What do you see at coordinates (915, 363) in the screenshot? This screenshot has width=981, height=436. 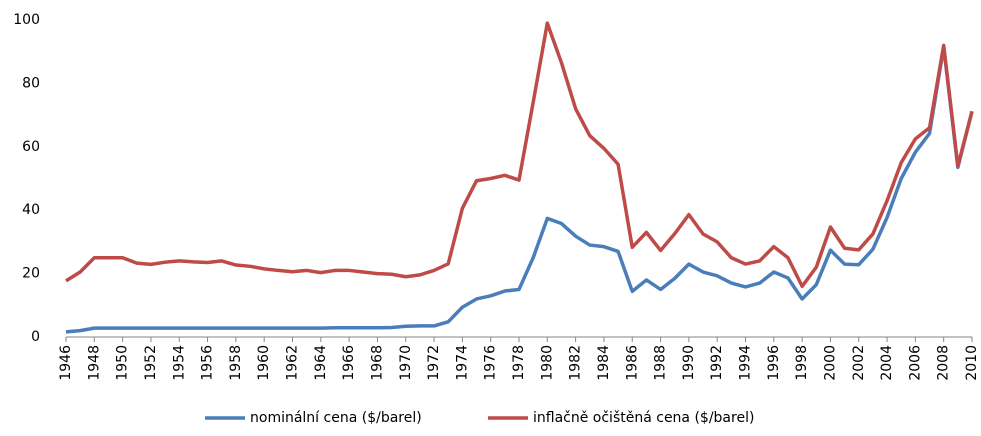 I see `x-tick-label: 2006` at bounding box center [915, 363].